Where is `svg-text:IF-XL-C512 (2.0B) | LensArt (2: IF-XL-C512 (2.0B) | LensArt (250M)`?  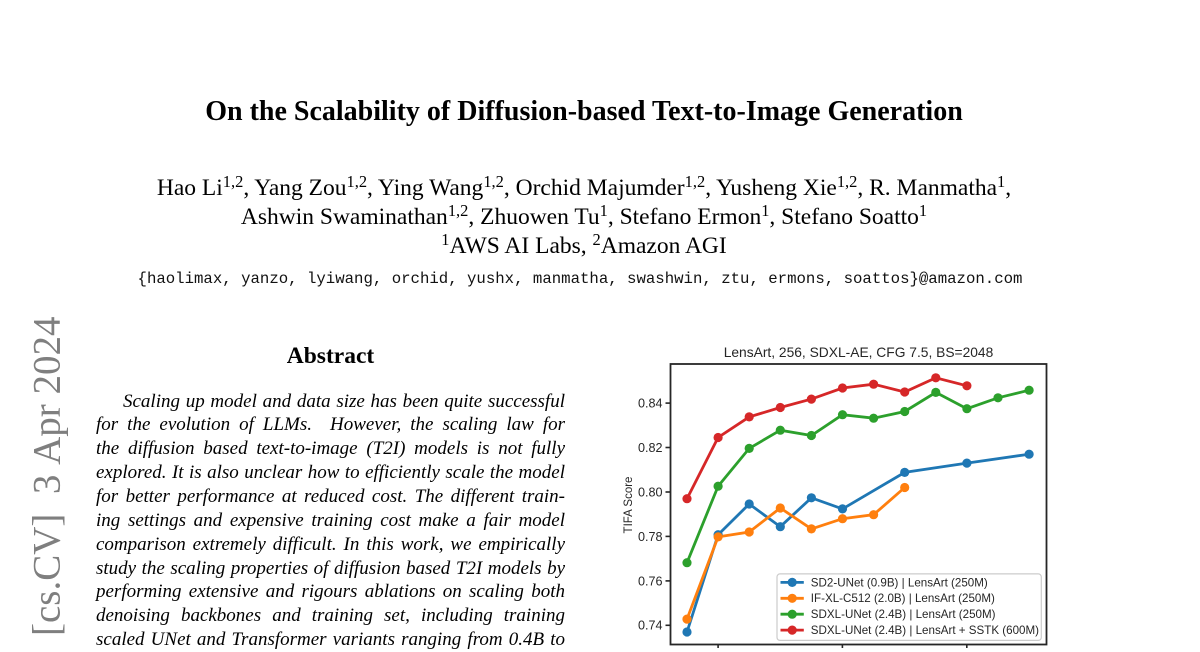
svg-text:IF-XL-C512 (2.0B) | LensArt (2: IF-XL-C512 (2.0B) | LensArt (250M) is located at coordinates (903, 598).